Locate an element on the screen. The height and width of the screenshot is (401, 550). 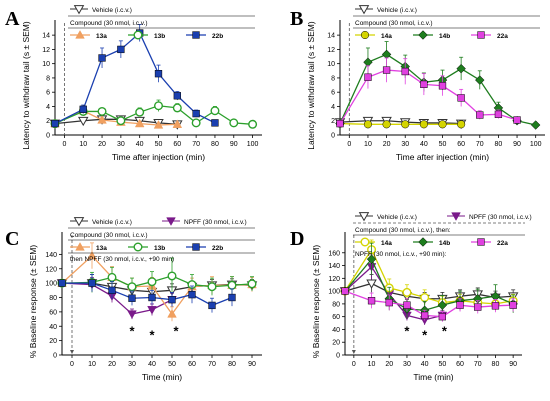
series-13b is located at coordinates (157, 276).